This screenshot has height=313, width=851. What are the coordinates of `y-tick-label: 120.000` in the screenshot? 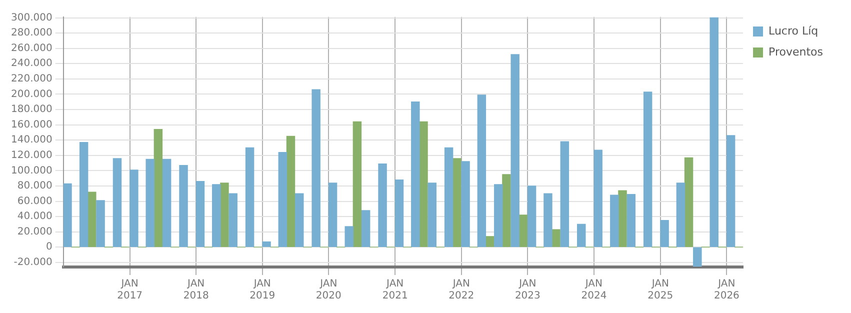 It's located at (31, 155).